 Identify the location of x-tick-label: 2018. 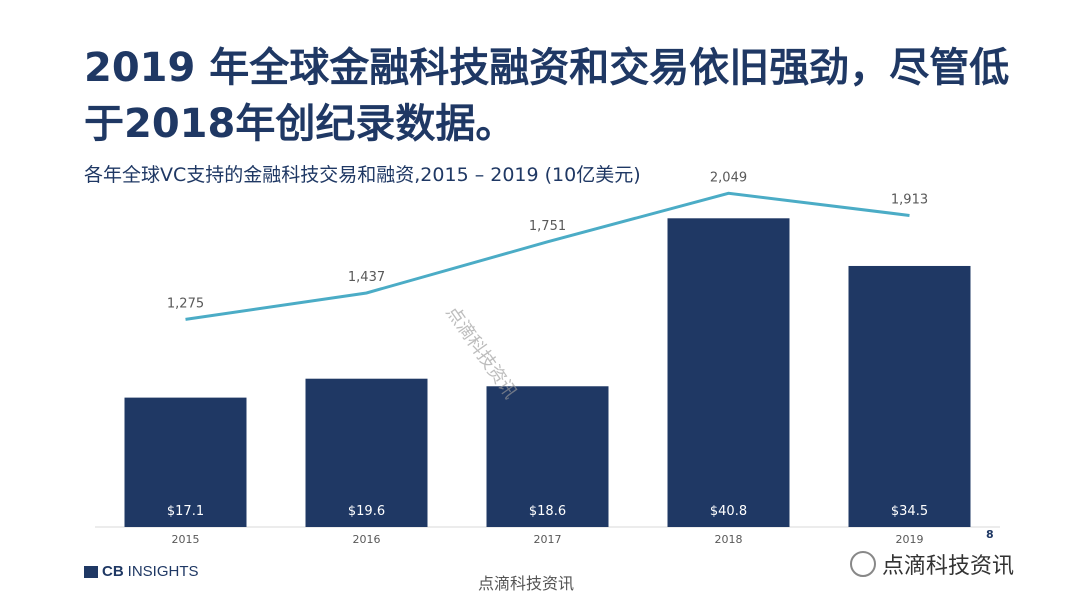
(729, 539).